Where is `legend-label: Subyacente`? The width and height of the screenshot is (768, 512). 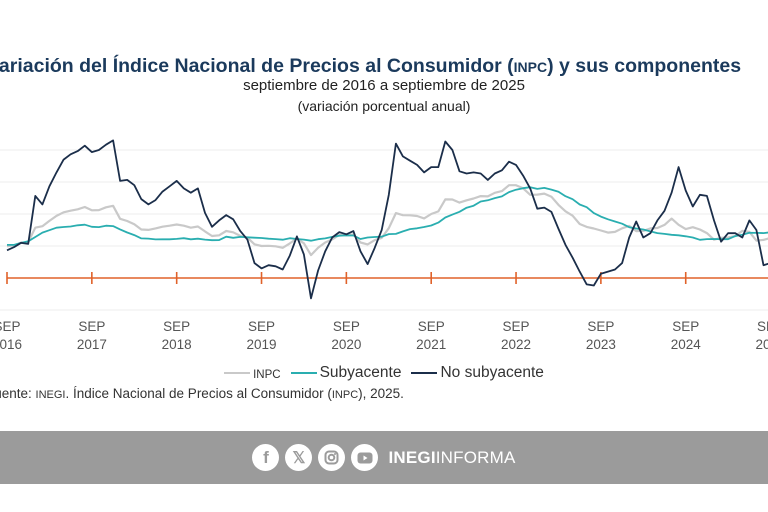
legend-label: Subyacente is located at coordinates (360, 372).